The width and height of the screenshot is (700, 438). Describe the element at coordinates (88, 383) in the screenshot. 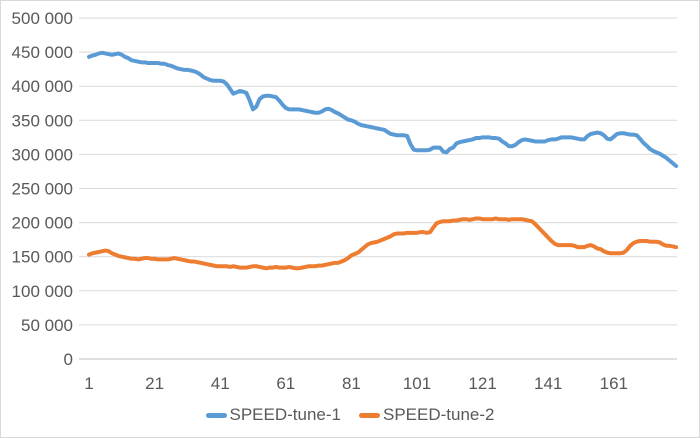

I see `x-axis-tick-label: 1` at that location.